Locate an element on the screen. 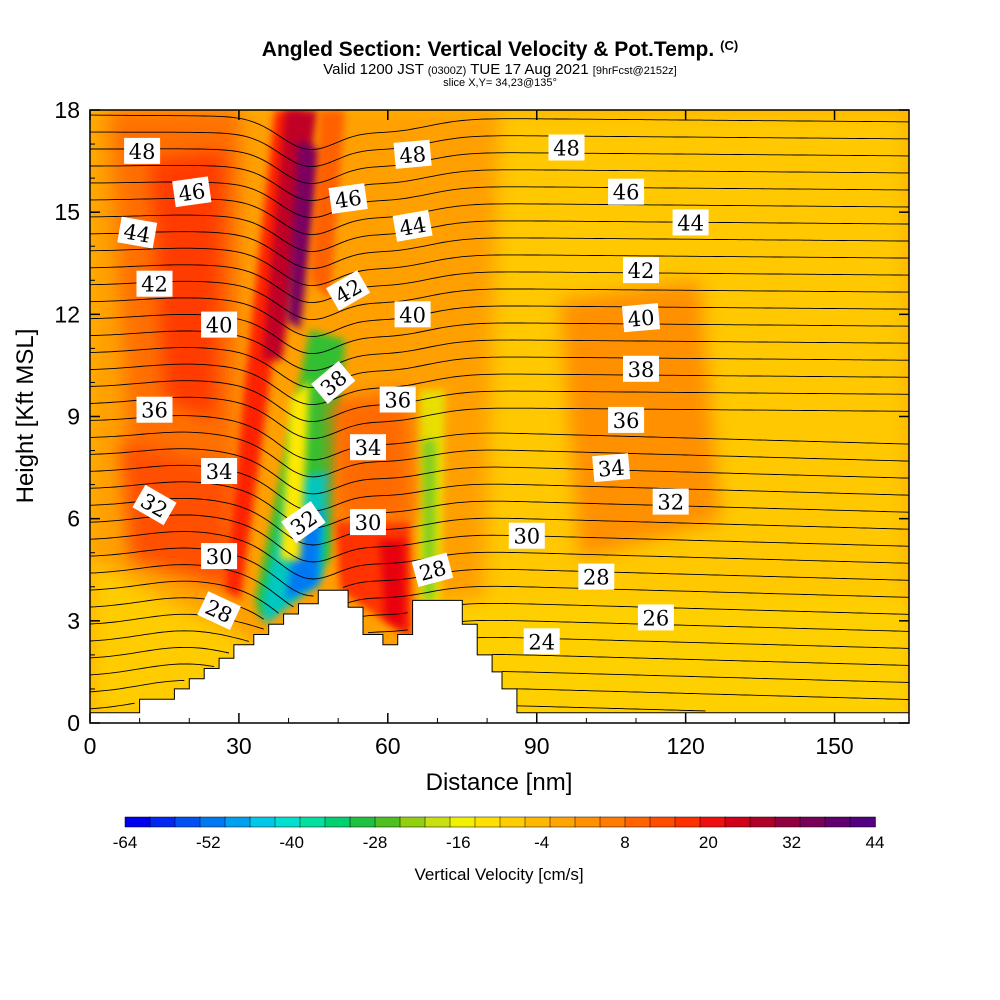 This screenshot has width=1000, height=1000. velocity-region is located at coordinates (303, 555).